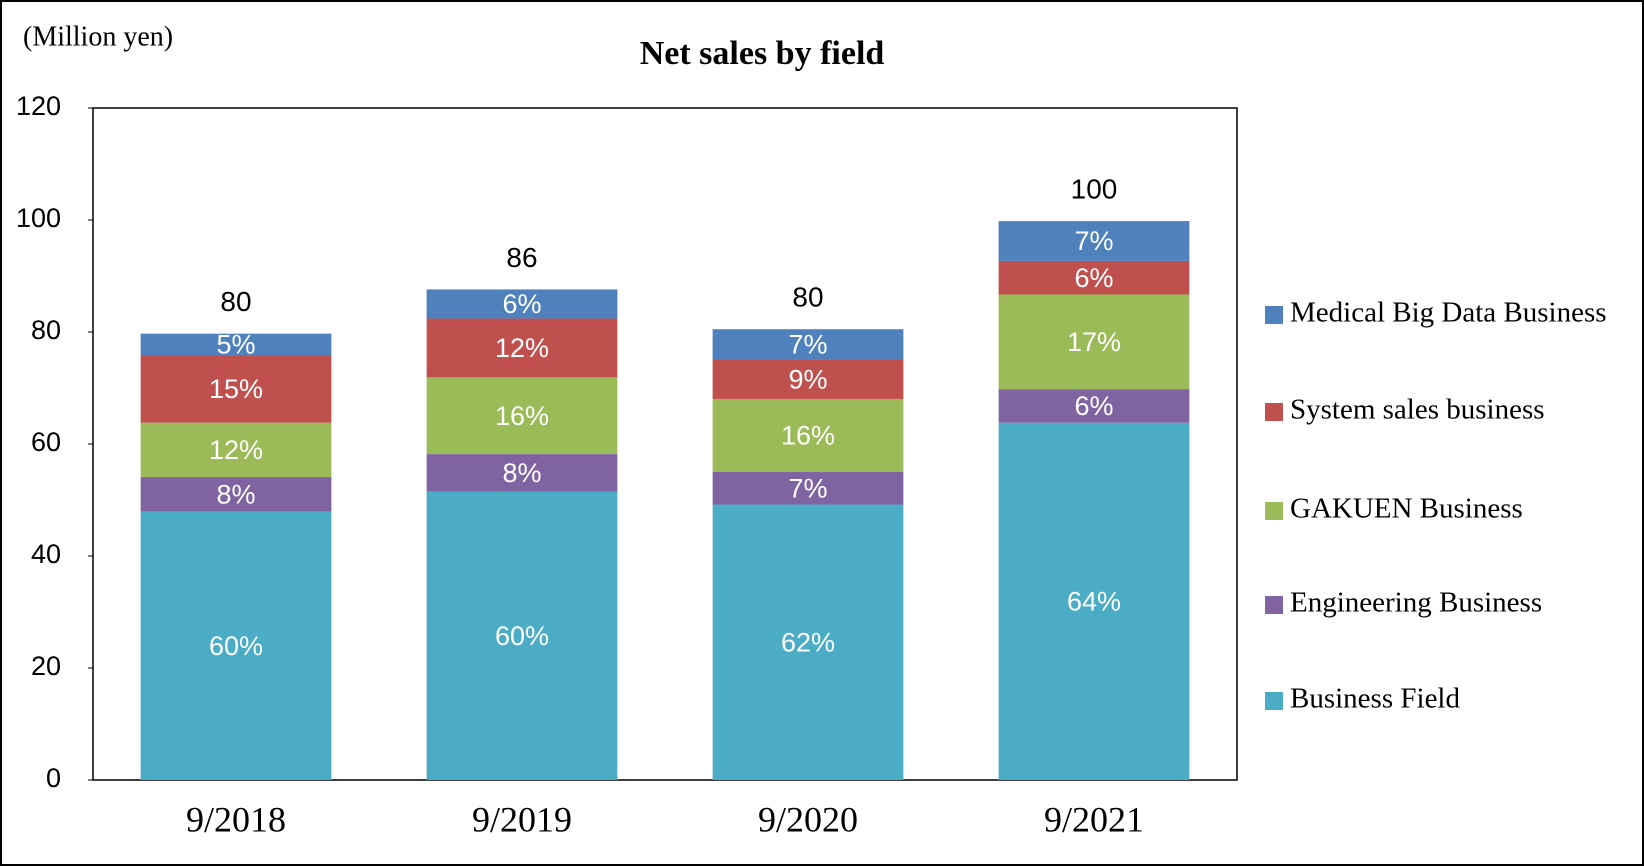  What do you see at coordinates (46, 442) in the screenshot?
I see `y-tick-label: 60` at bounding box center [46, 442].